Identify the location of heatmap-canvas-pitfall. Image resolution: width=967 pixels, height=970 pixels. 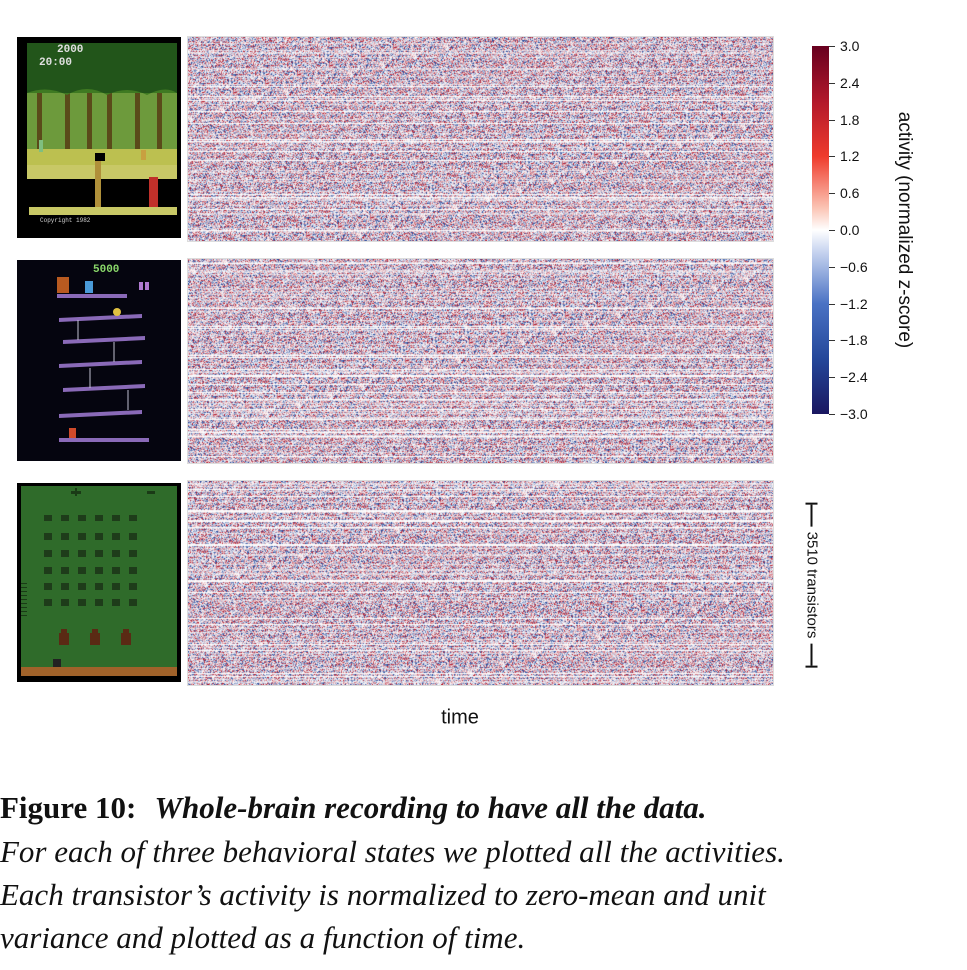
(480, 139).